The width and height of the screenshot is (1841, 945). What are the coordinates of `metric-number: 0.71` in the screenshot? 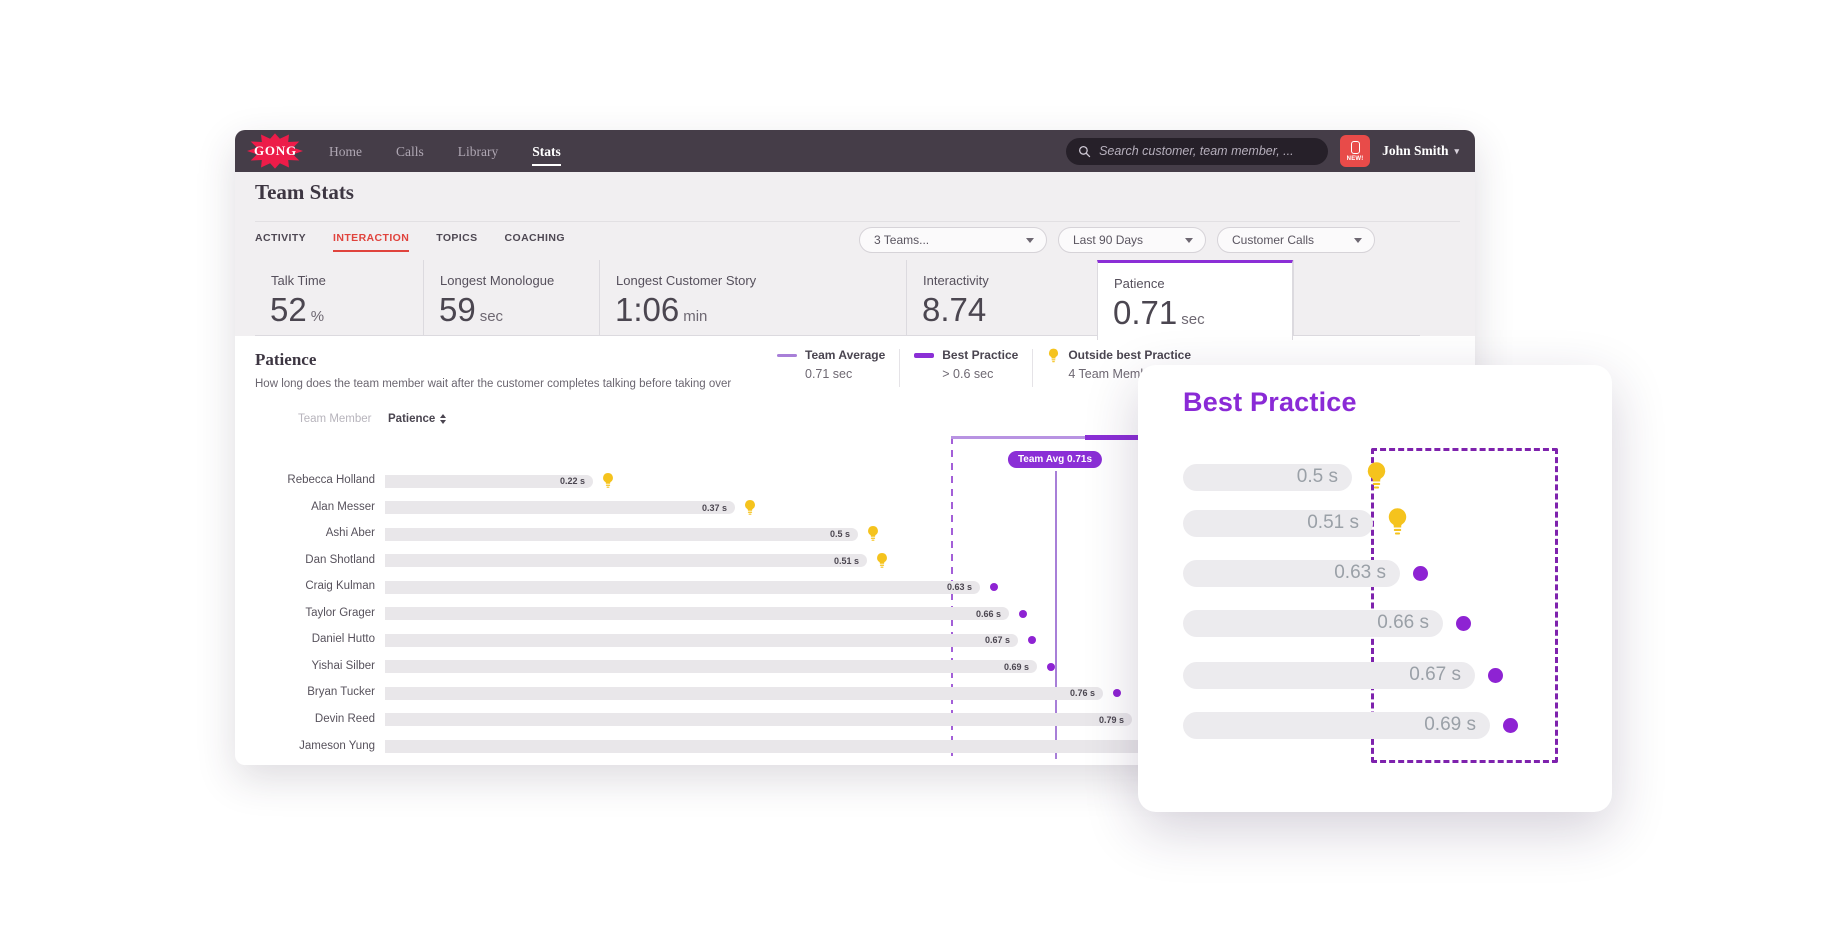 It's located at (1145, 312).